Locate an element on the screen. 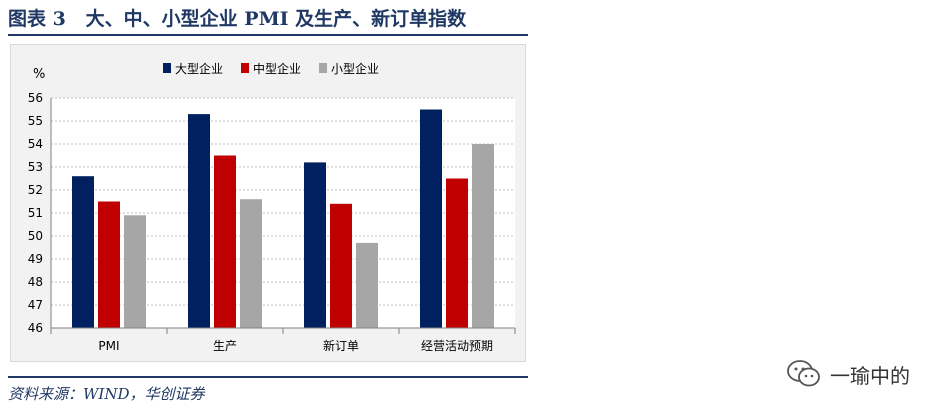 The height and width of the screenshot is (416, 951). y-tick-label: 49 is located at coordinates (35, 259).